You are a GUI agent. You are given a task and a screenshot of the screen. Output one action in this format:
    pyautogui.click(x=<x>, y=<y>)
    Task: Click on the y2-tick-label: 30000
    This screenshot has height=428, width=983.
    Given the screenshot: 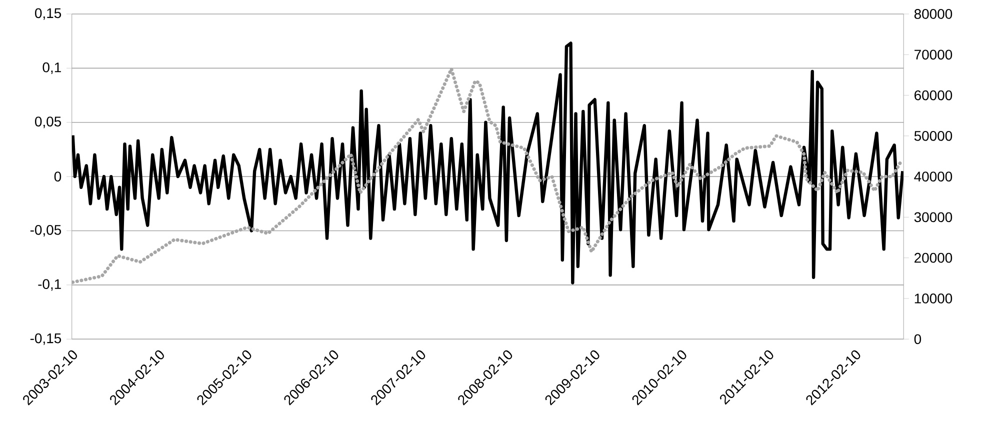 What is the action you would take?
    pyautogui.click(x=933, y=217)
    